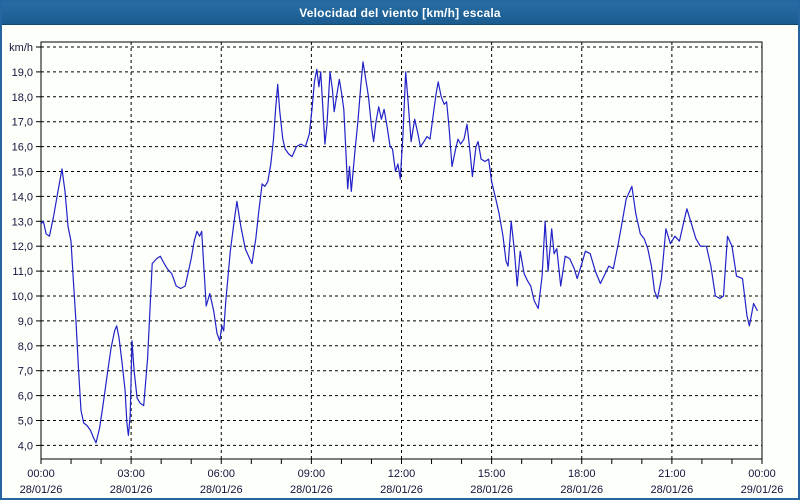 This screenshot has width=800, height=500. I want to click on y-tick-label: 13,0, so click(22, 222).